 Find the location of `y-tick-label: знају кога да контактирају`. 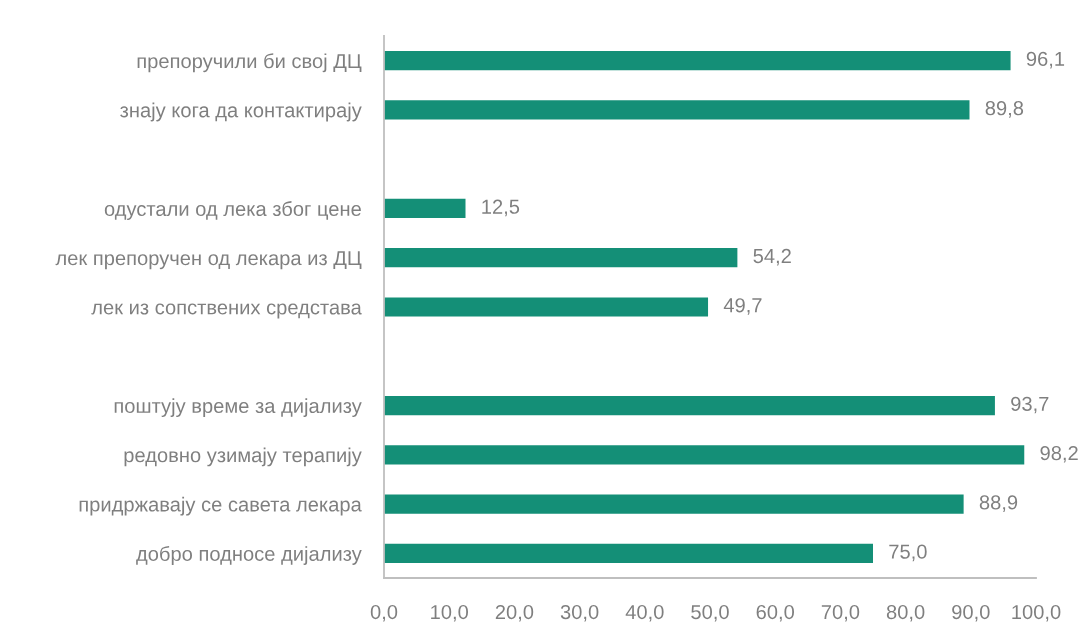

y-tick-label: знају кога да контактирају is located at coordinates (241, 112).